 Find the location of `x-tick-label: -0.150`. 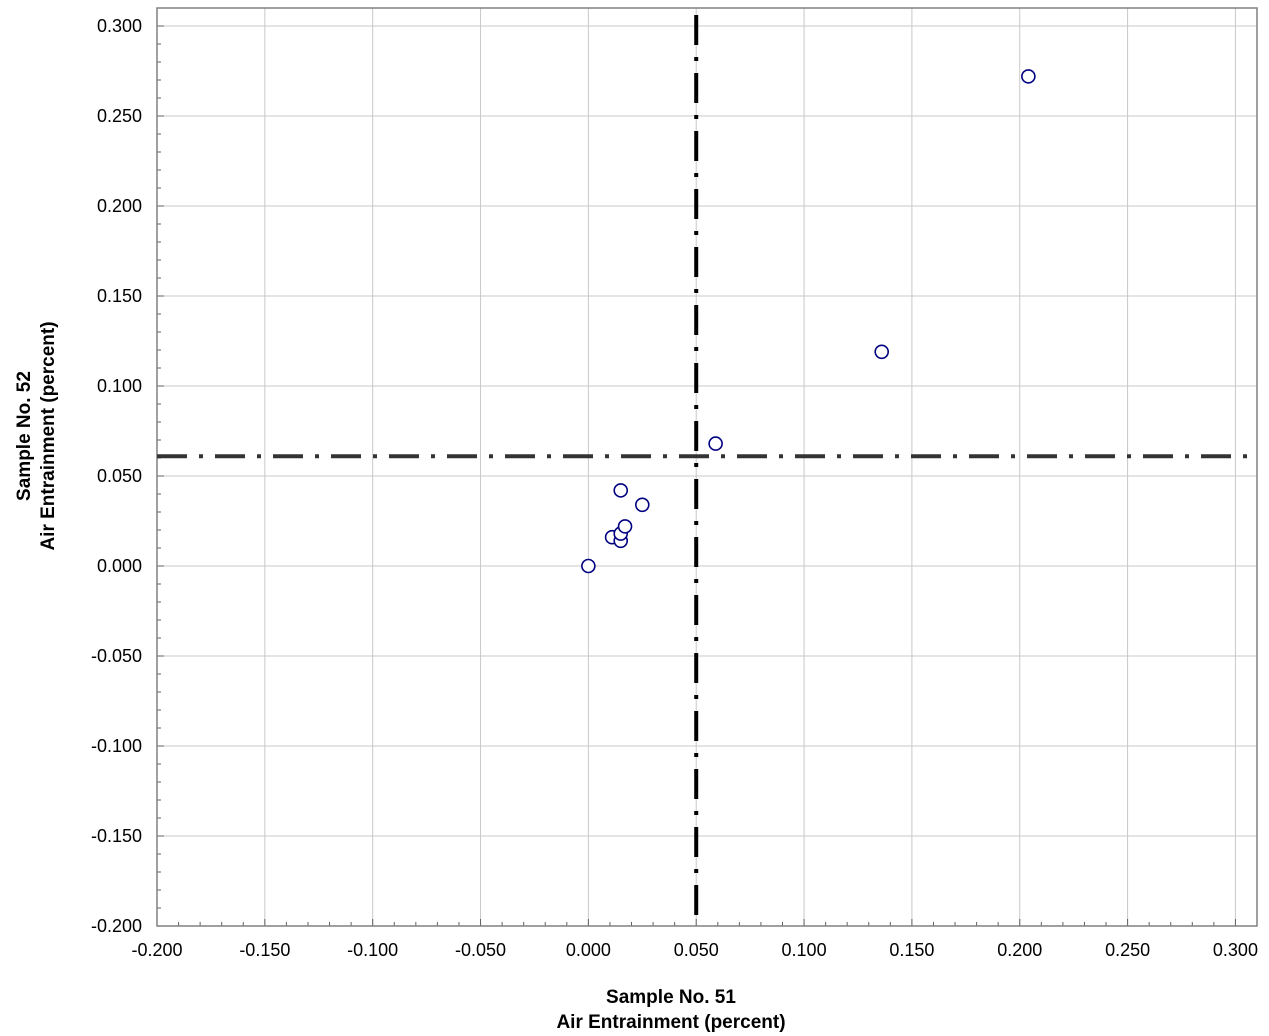

x-tick-label: -0.150 is located at coordinates (264, 950).